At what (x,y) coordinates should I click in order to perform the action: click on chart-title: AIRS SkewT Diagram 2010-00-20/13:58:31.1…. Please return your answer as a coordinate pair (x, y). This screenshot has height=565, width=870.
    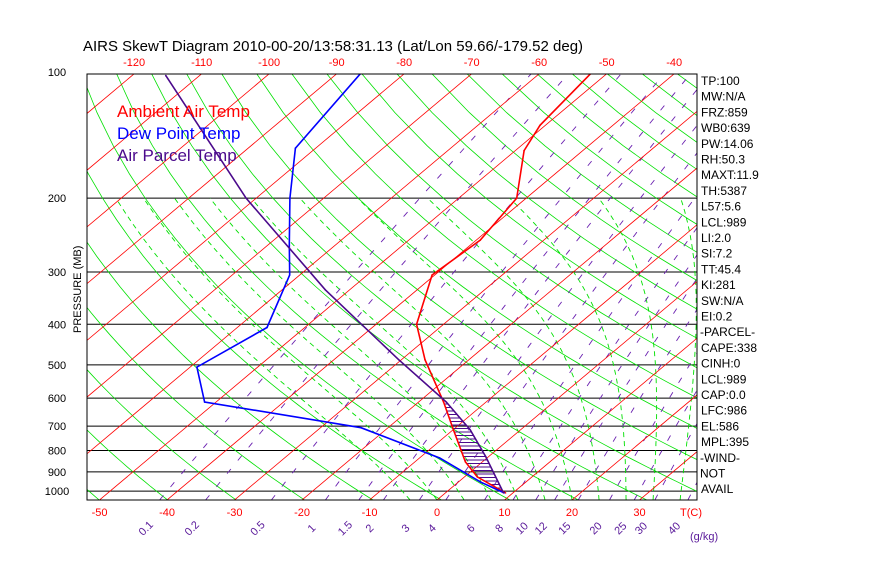
    Looking at the image, I should click on (333, 46).